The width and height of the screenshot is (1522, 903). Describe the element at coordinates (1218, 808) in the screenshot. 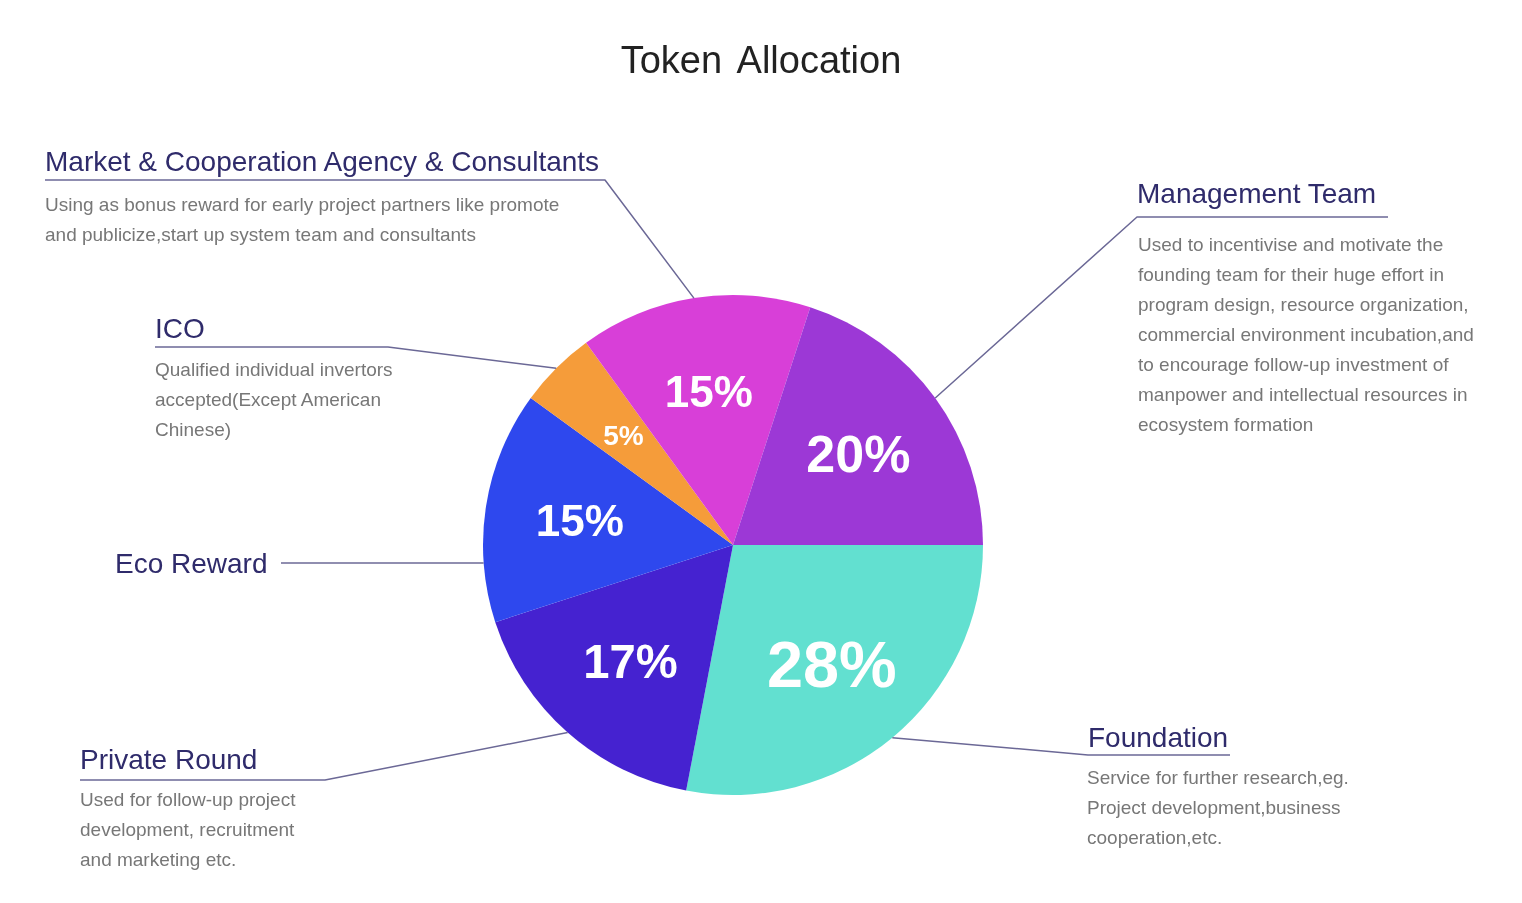

I see `text: Service for further research,eg. Project development,business cooperation,etc.` at that location.